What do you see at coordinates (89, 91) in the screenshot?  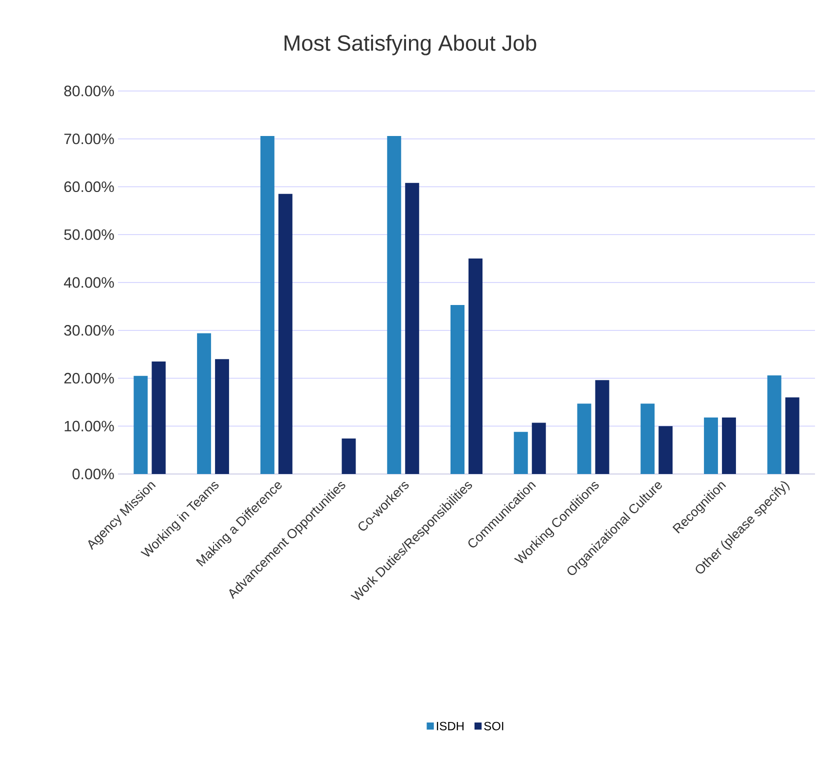 I see `y-tick-label: 80.00%` at bounding box center [89, 91].